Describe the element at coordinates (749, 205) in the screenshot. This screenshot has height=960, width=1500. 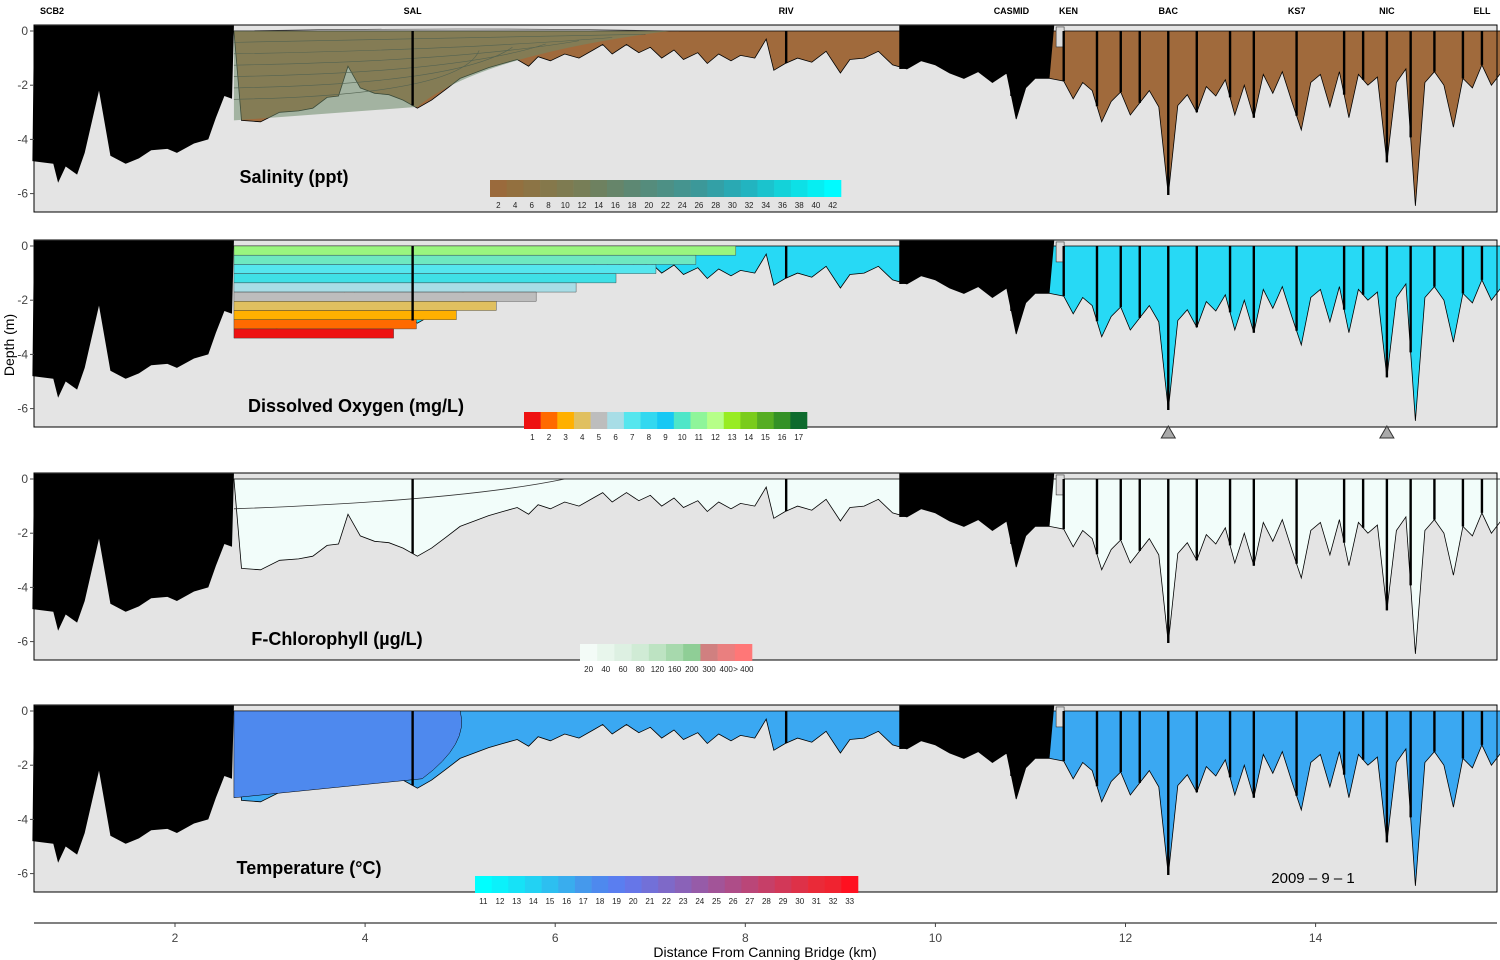
I see `salinity-colorbar-label: 32` at that location.